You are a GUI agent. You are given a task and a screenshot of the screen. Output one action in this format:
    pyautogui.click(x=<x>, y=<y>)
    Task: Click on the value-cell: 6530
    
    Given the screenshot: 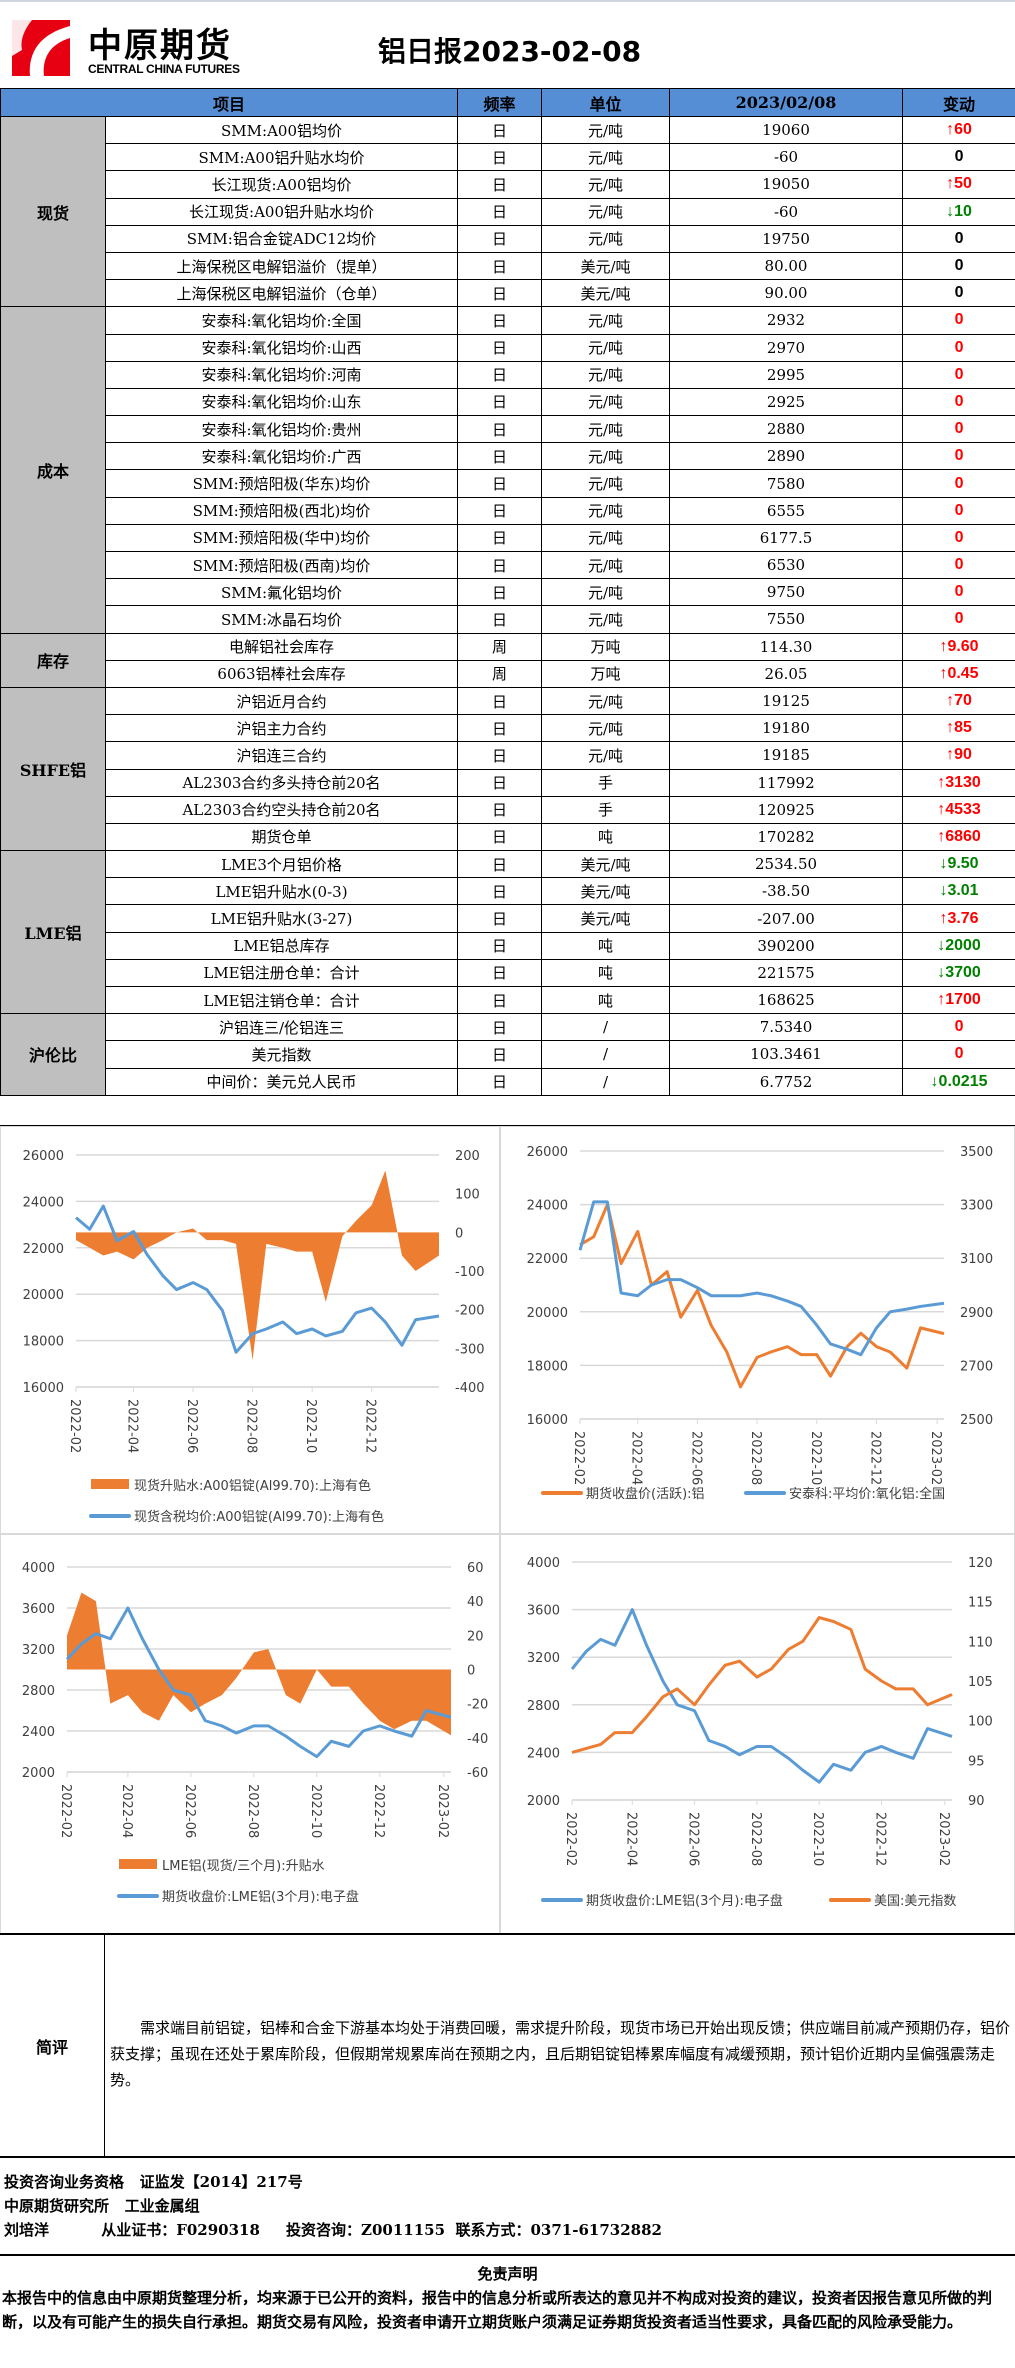 What is the action you would take?
    pyautogui.click(x=786, y=565)
    